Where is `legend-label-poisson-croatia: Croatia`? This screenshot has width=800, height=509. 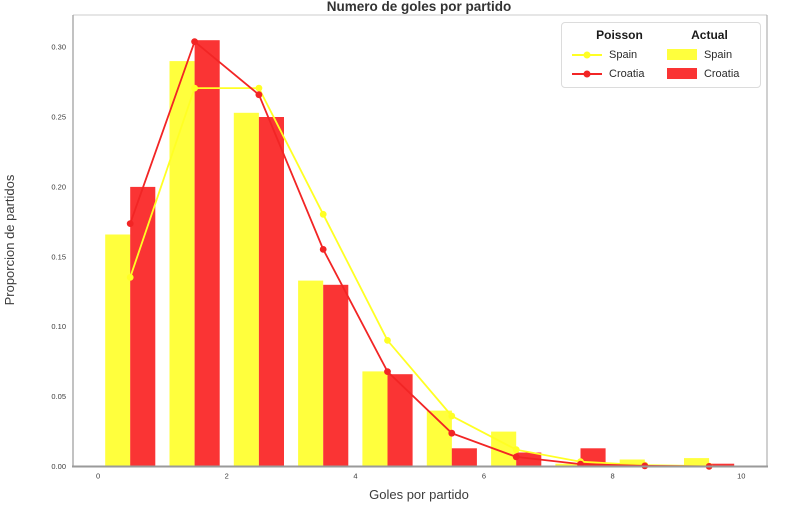 legend-label-poisson-croatia: Croatia is located at coordinates (627, 73).